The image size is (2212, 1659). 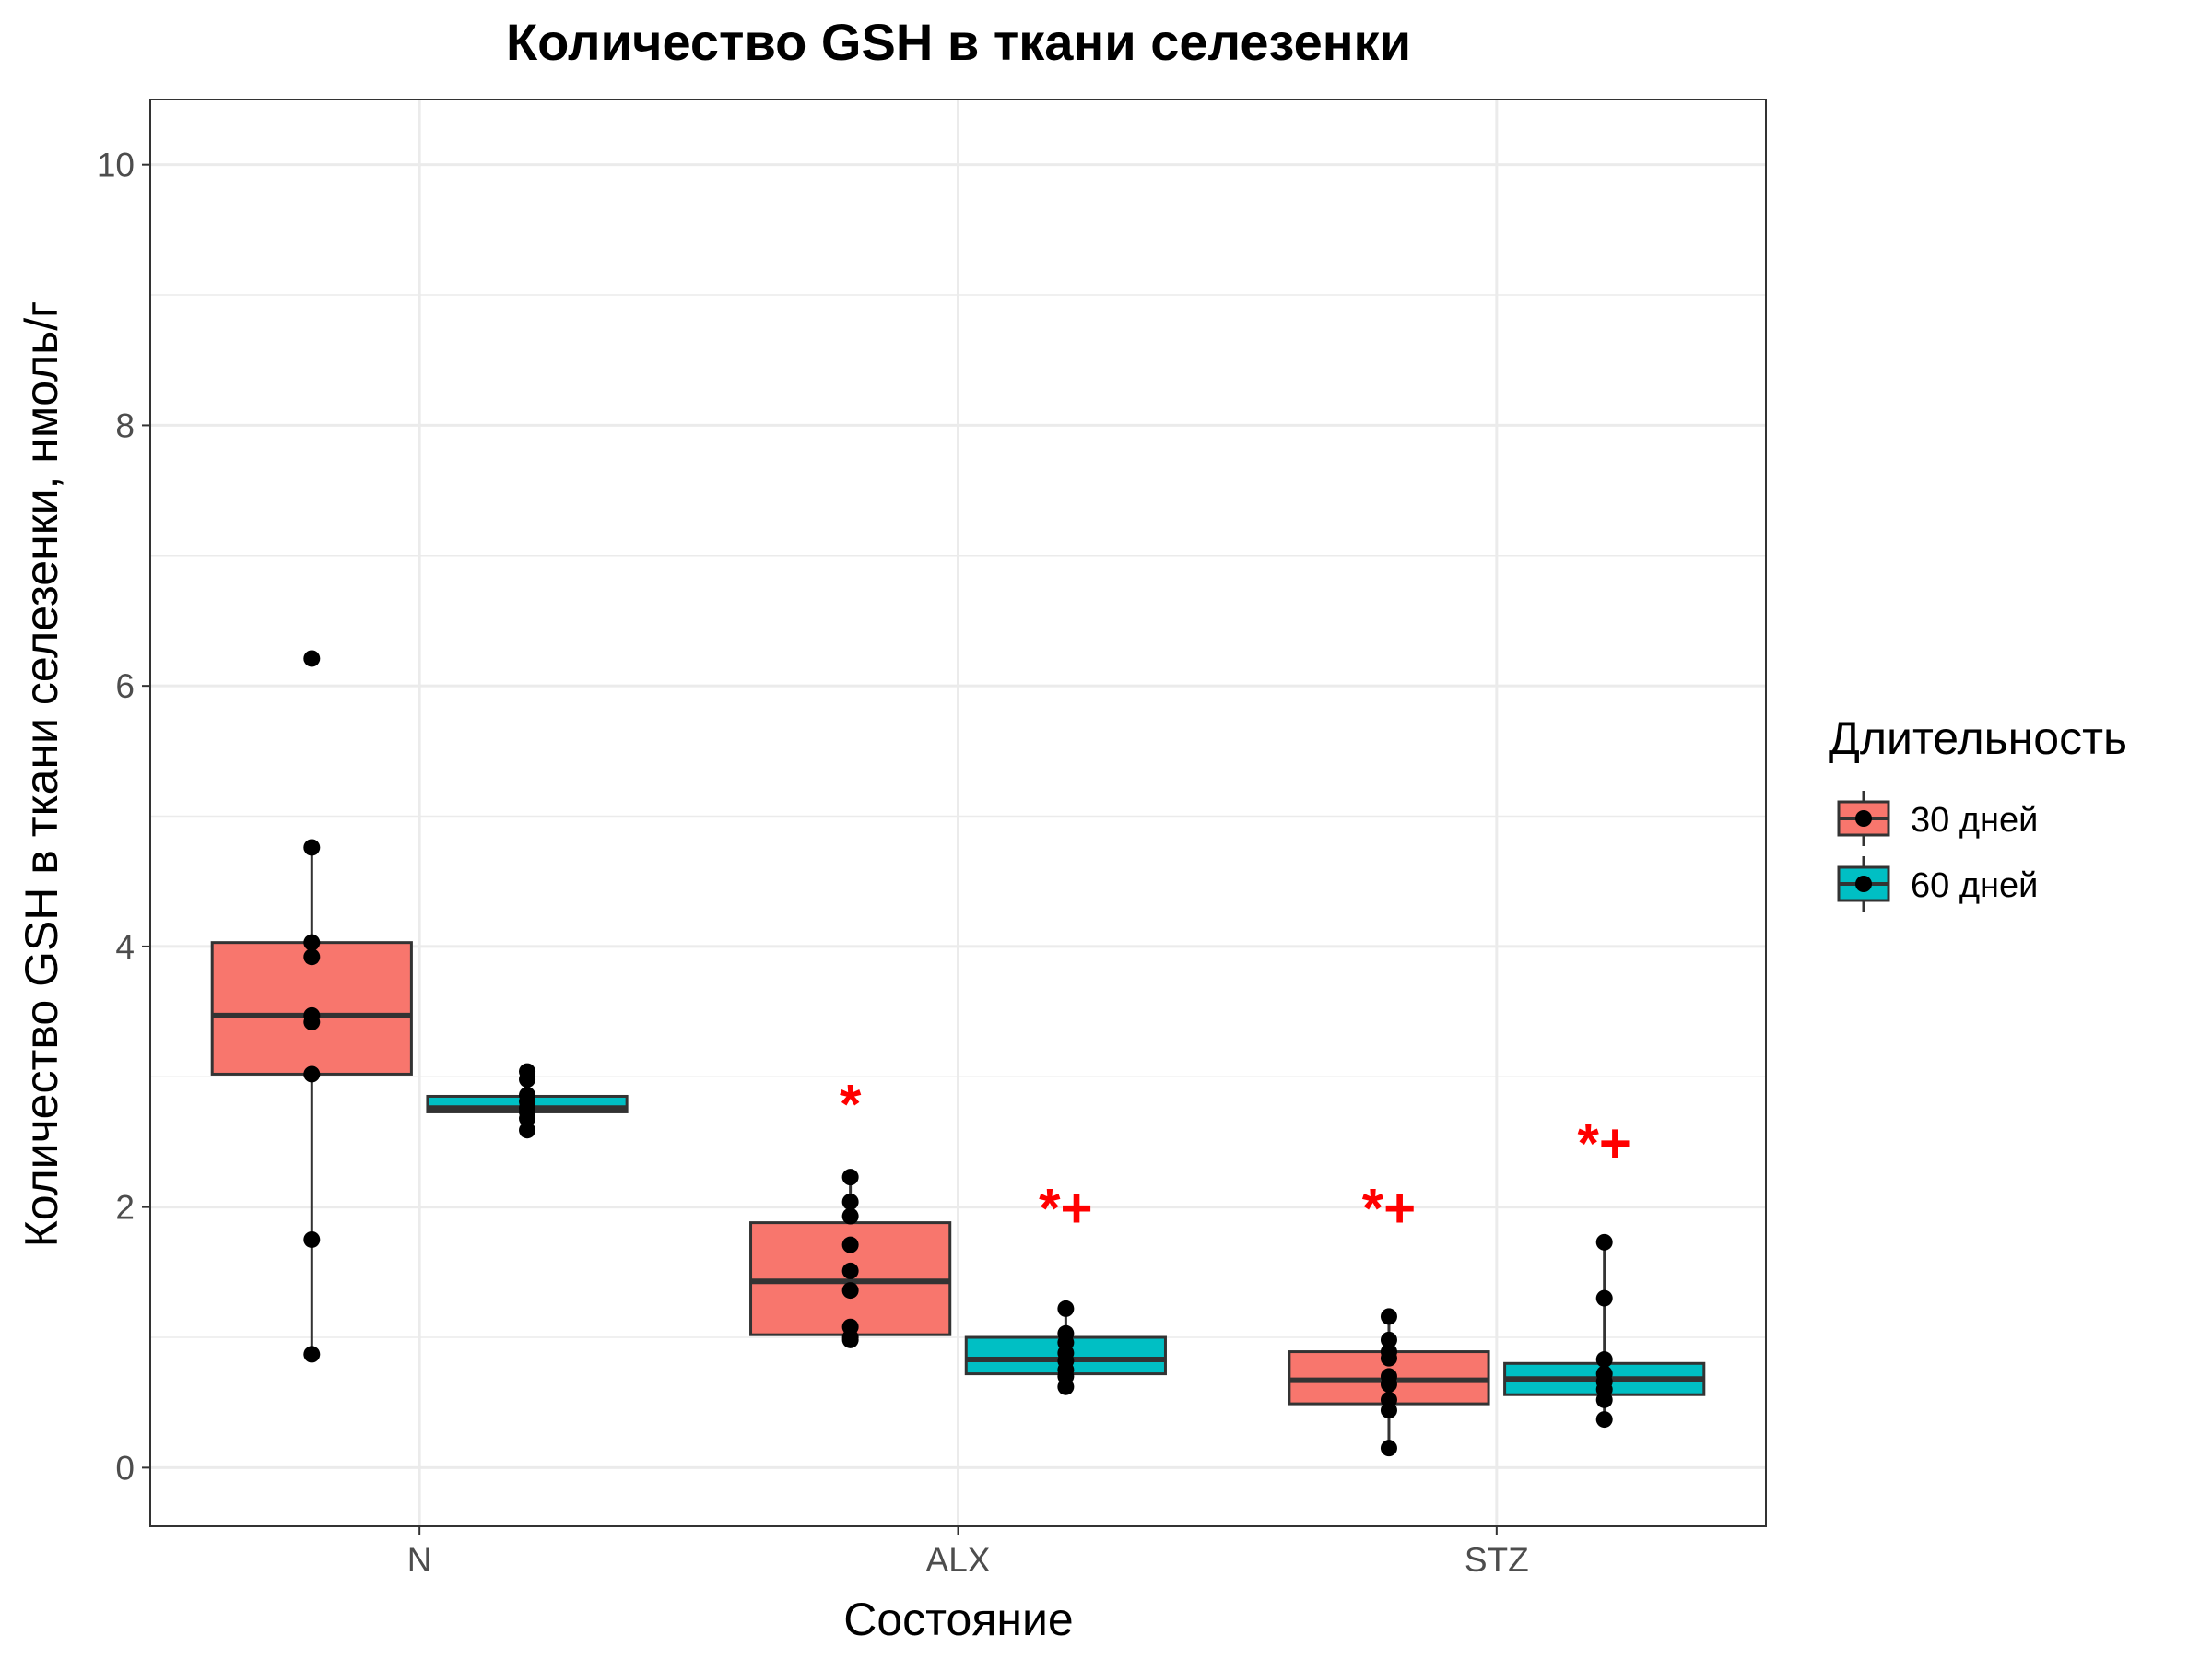 What do you see at coordinates (958, 1619) in the screenshot?
I see `x-axis-title: Состояние` at bounding box center [958, 1619].